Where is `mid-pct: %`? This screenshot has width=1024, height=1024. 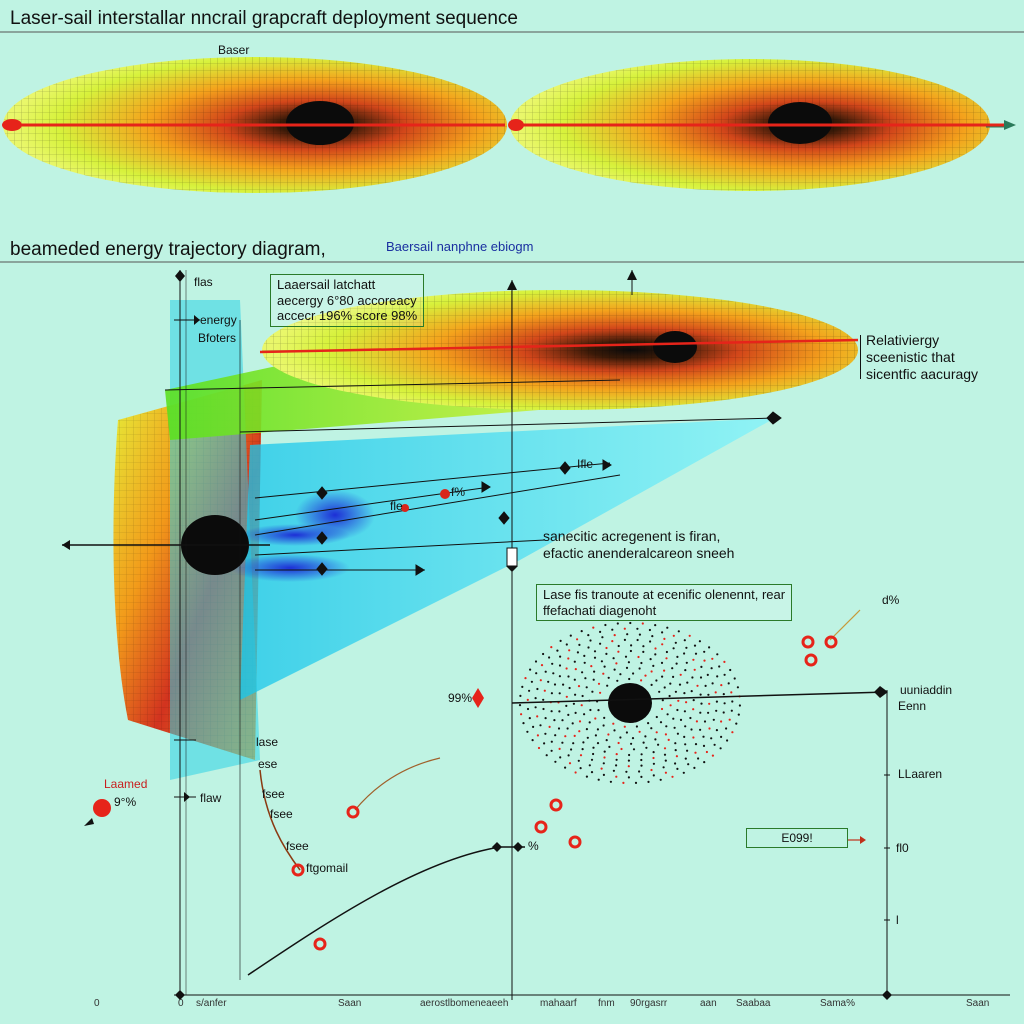
mid-pct: % is located at coordinates (533, 846).